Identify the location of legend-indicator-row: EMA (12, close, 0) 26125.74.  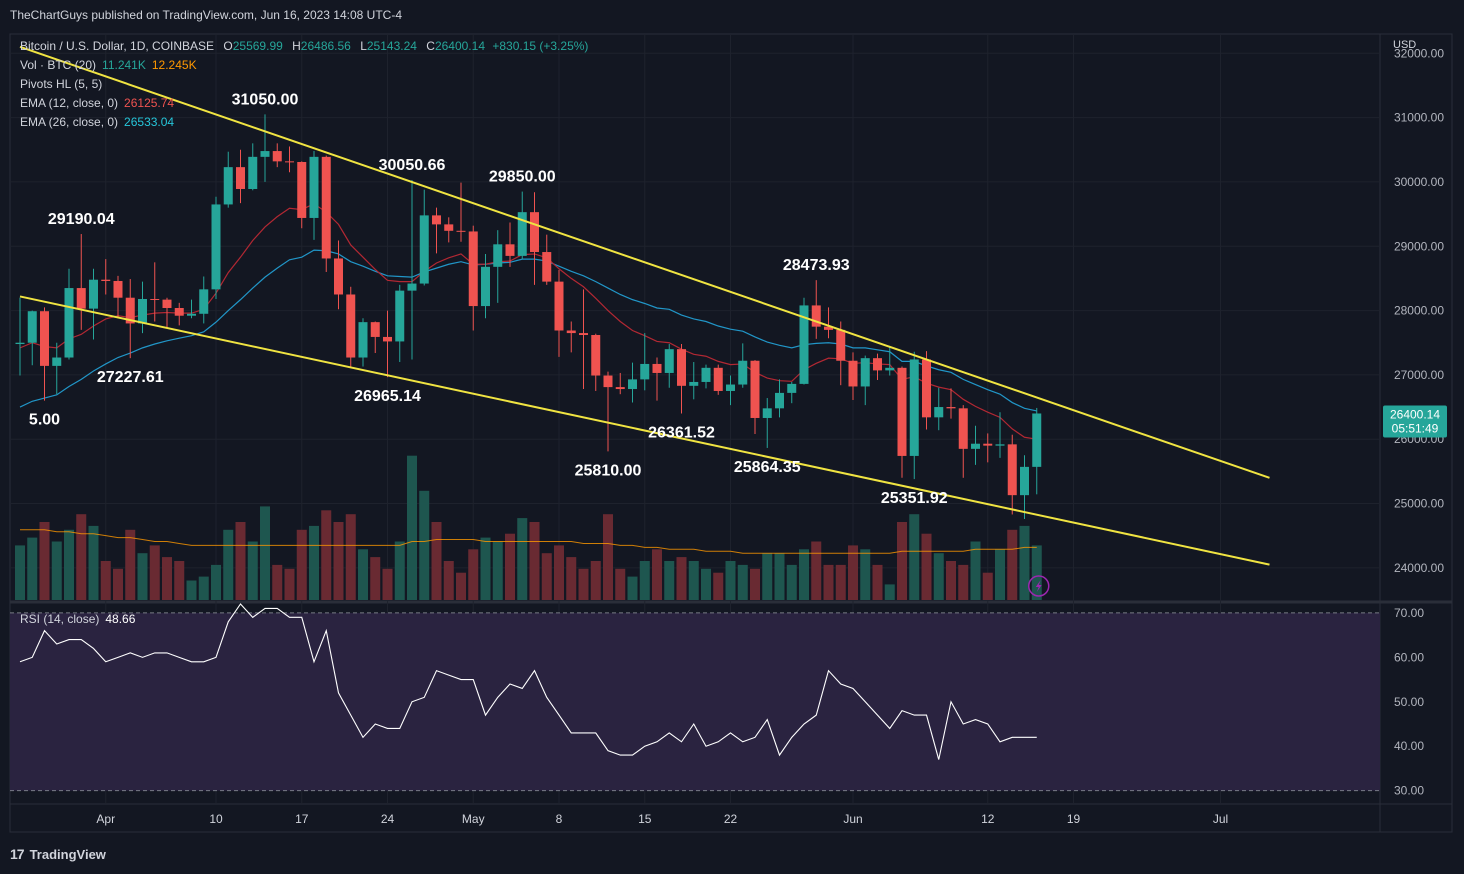
(97, 103).